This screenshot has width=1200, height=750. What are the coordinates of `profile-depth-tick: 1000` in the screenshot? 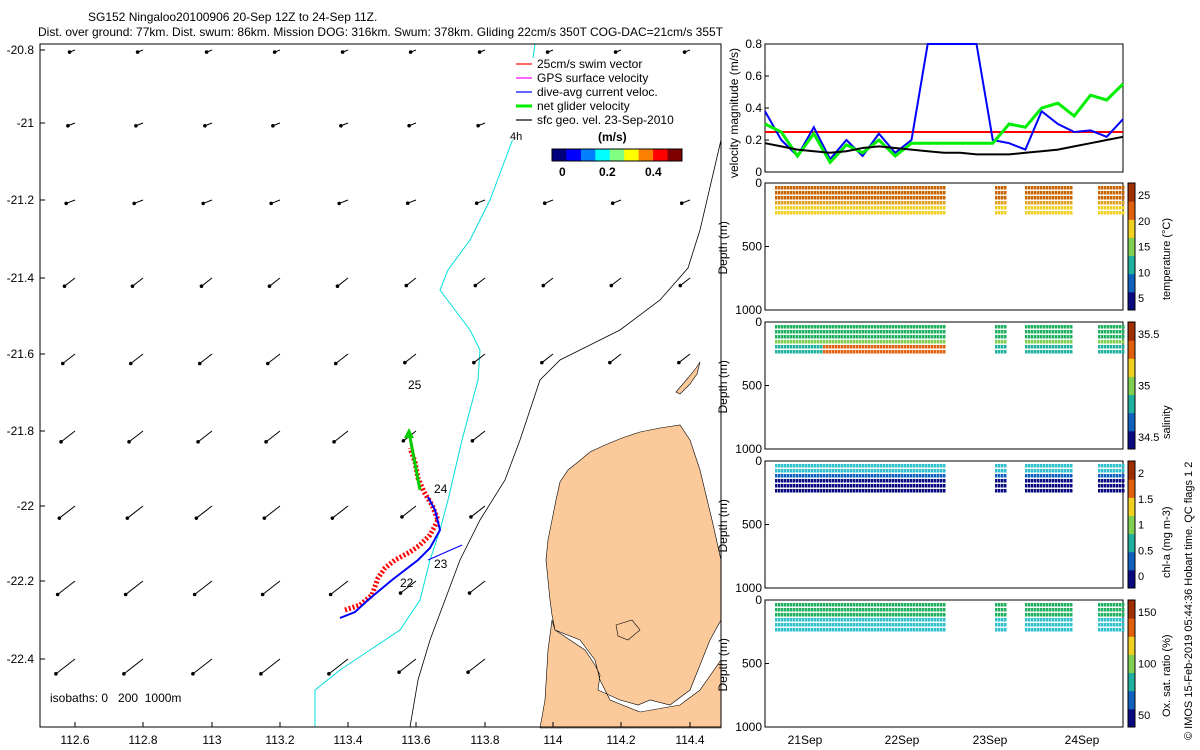 It's located at (748, 310).